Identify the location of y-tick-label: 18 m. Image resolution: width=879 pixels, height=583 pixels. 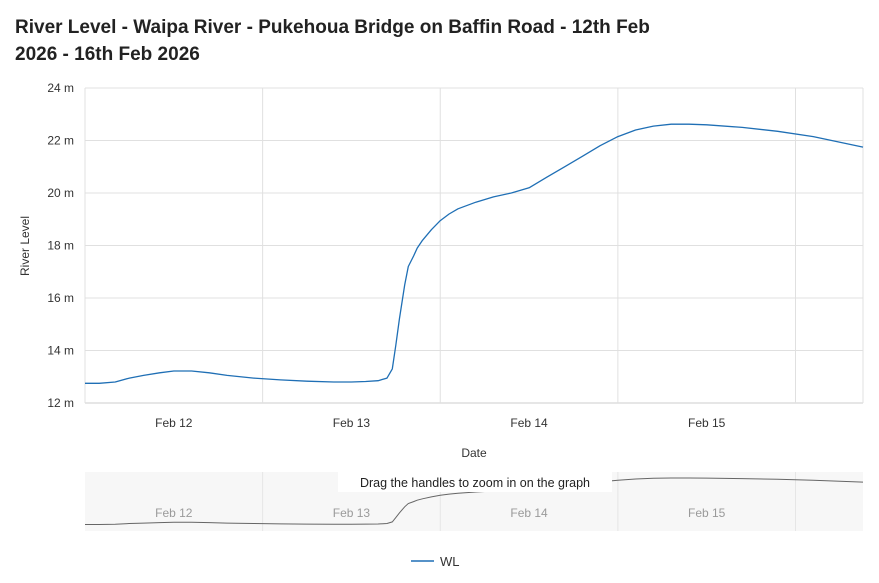
(60, 246).